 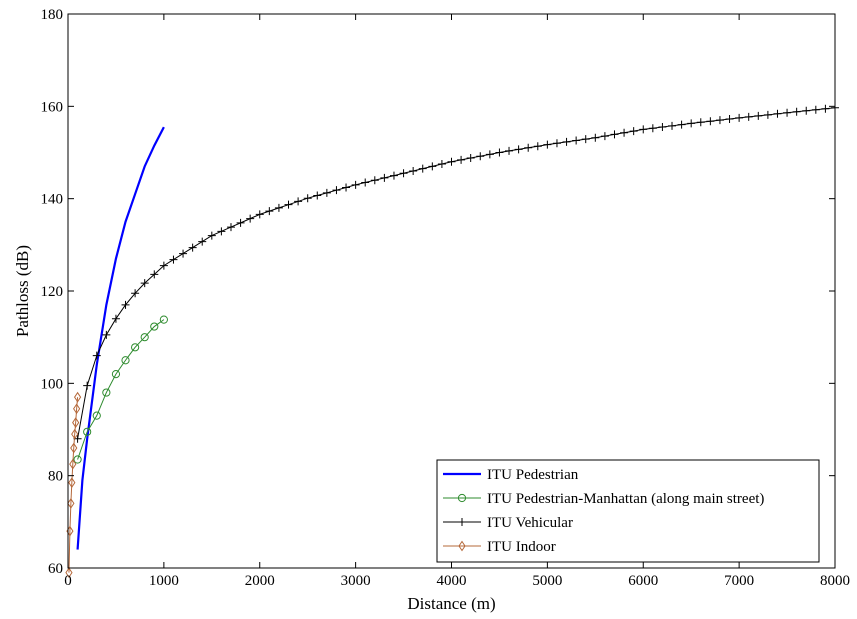 I want to click on x-tick-label: 2000, so click(x=260, y=581).